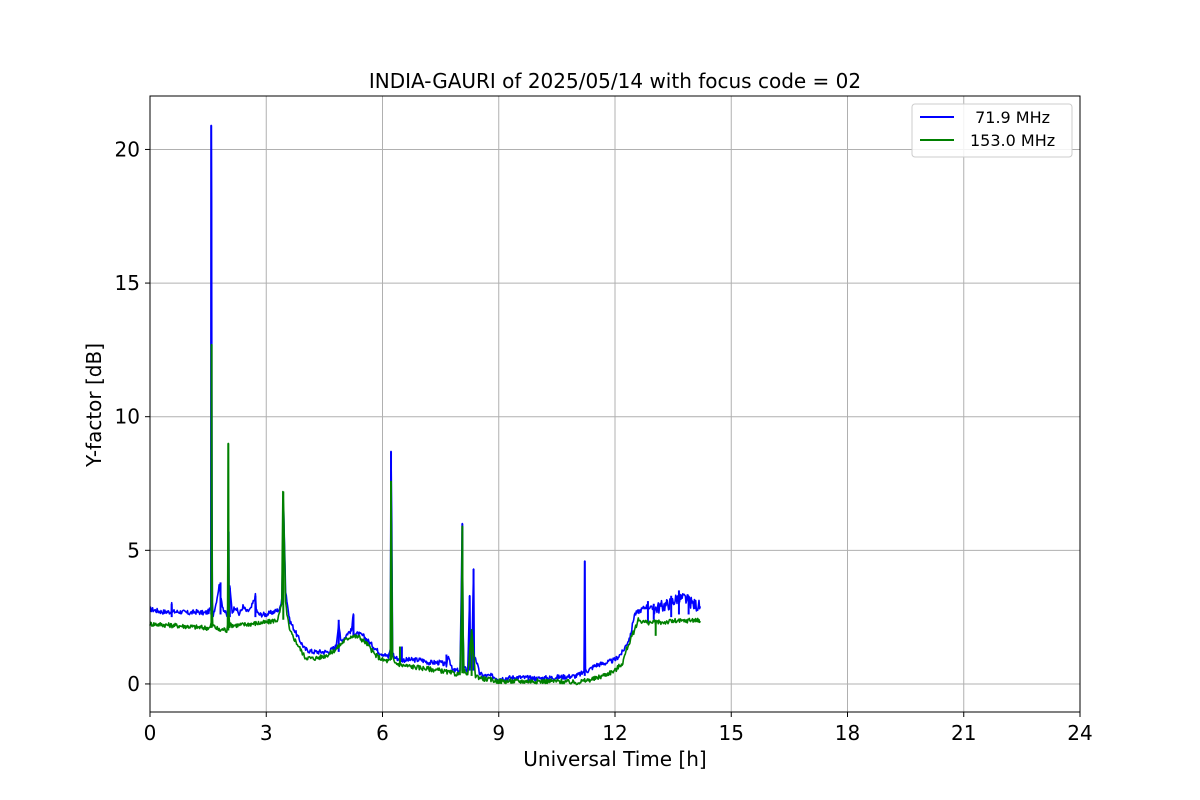 The height and width of the screenshot is (800, 1200). What do you see at coordinates (133, 684) in the screenshot?
I see `y-tick-label: 0` at bounding box center [133, 684].